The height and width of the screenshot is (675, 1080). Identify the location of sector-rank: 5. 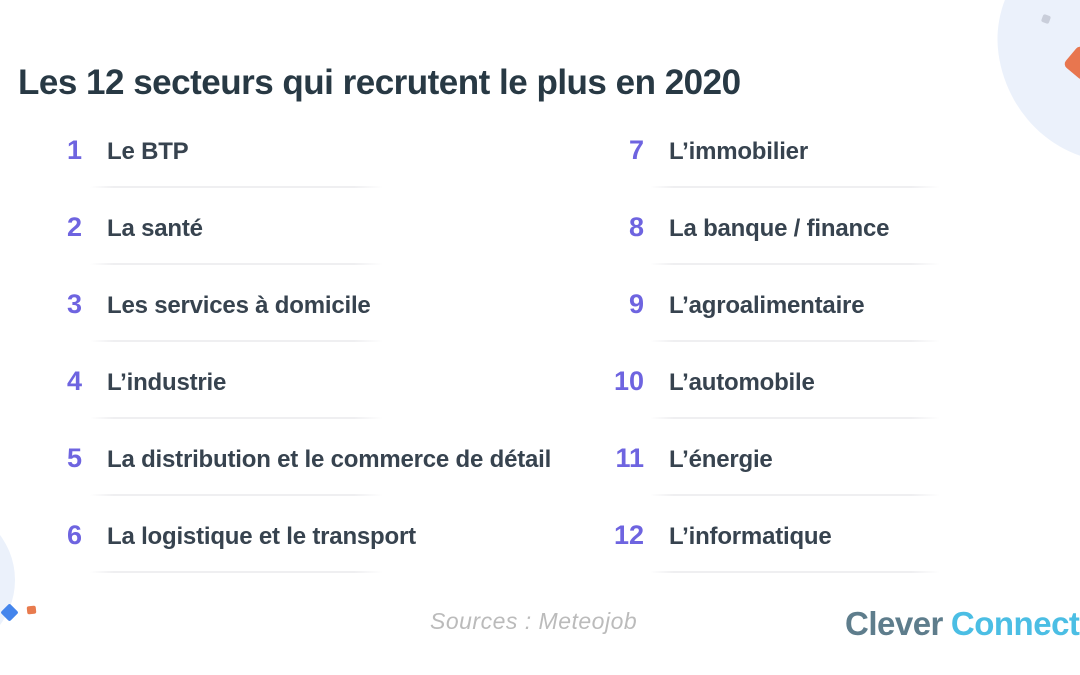
(74, 458).